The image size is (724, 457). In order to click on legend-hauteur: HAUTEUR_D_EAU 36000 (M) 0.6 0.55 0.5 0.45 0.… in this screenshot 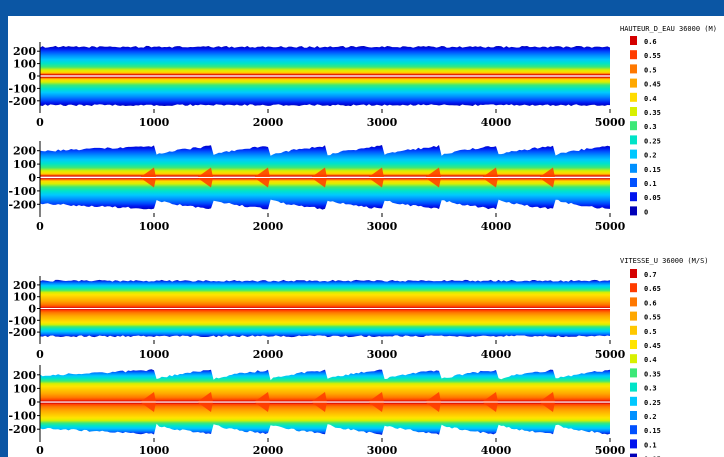, I will do `click(668, 120)`.